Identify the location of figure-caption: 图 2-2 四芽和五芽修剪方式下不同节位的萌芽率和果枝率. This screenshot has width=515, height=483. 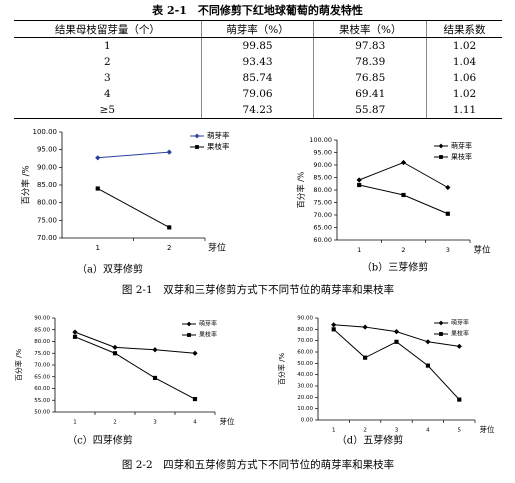
(258, 464).